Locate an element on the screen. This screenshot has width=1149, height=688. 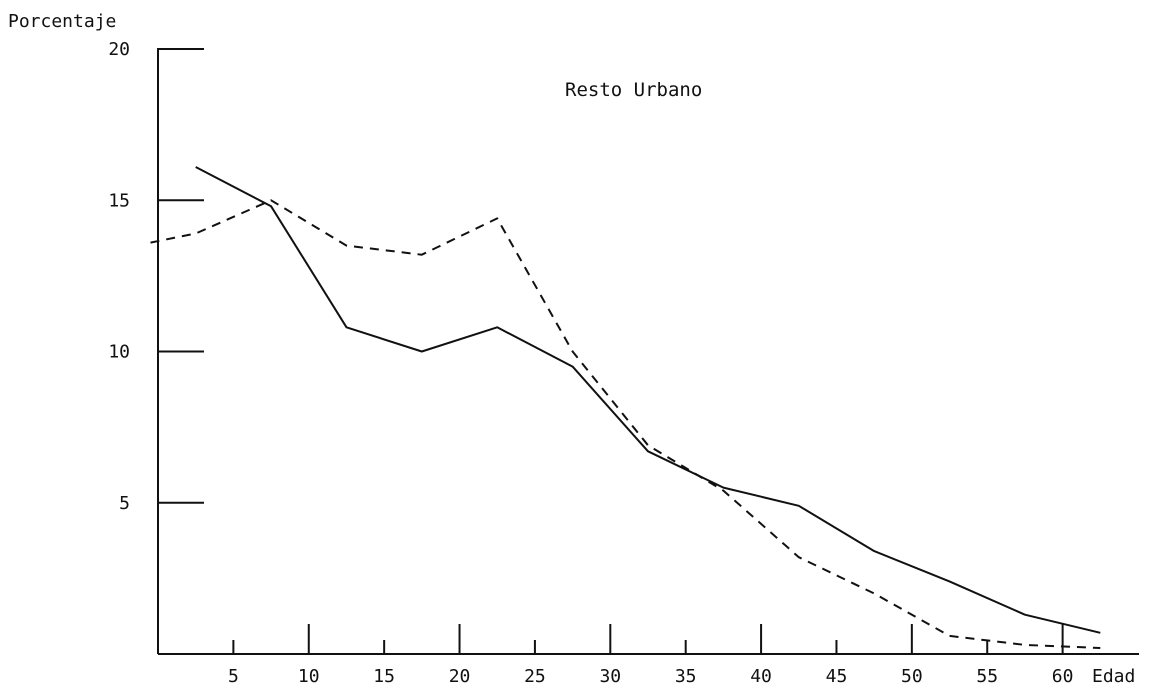
x-tick-label-45: 45 is located at coordinates (837, 676).